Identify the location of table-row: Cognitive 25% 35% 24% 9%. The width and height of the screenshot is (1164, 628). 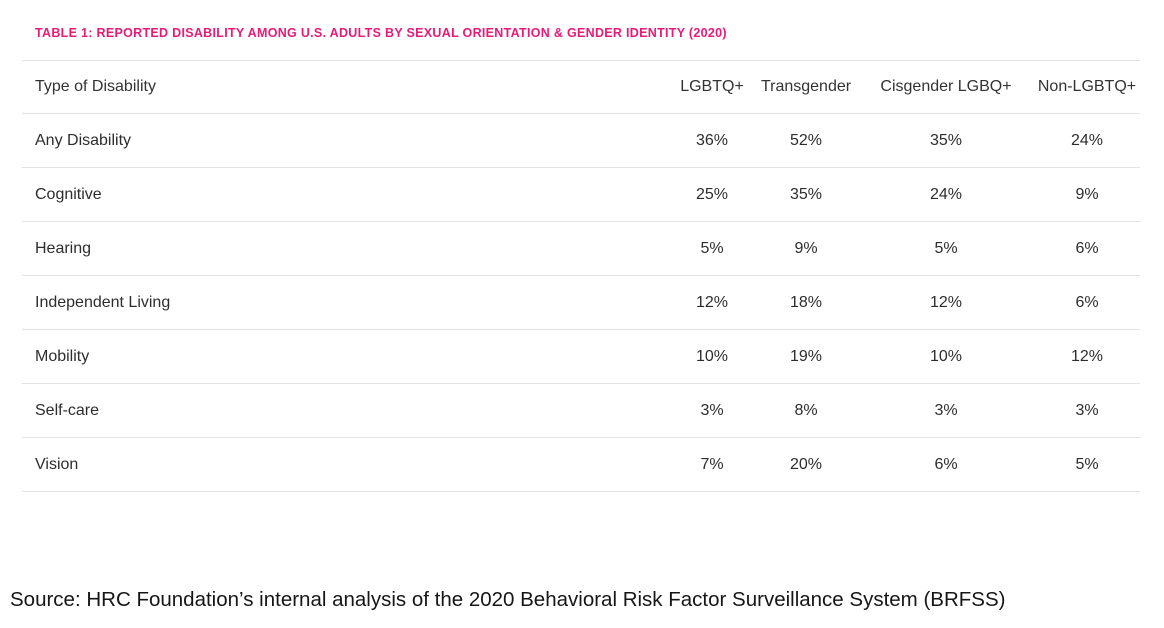
(581, 194).